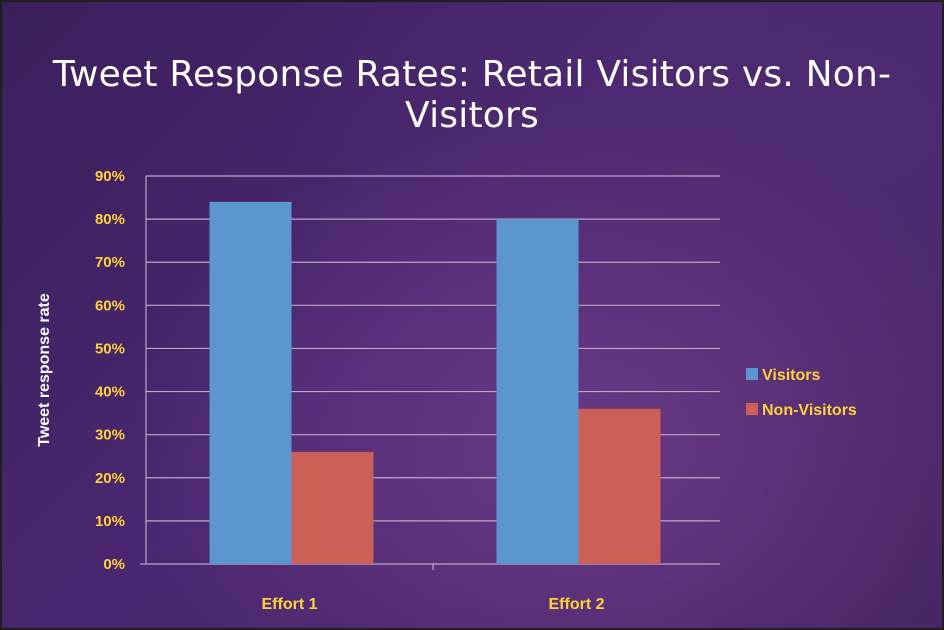 This screenshot has height=630, width=944. I want to click on legend-swatch-visitors, so click(752, 374).